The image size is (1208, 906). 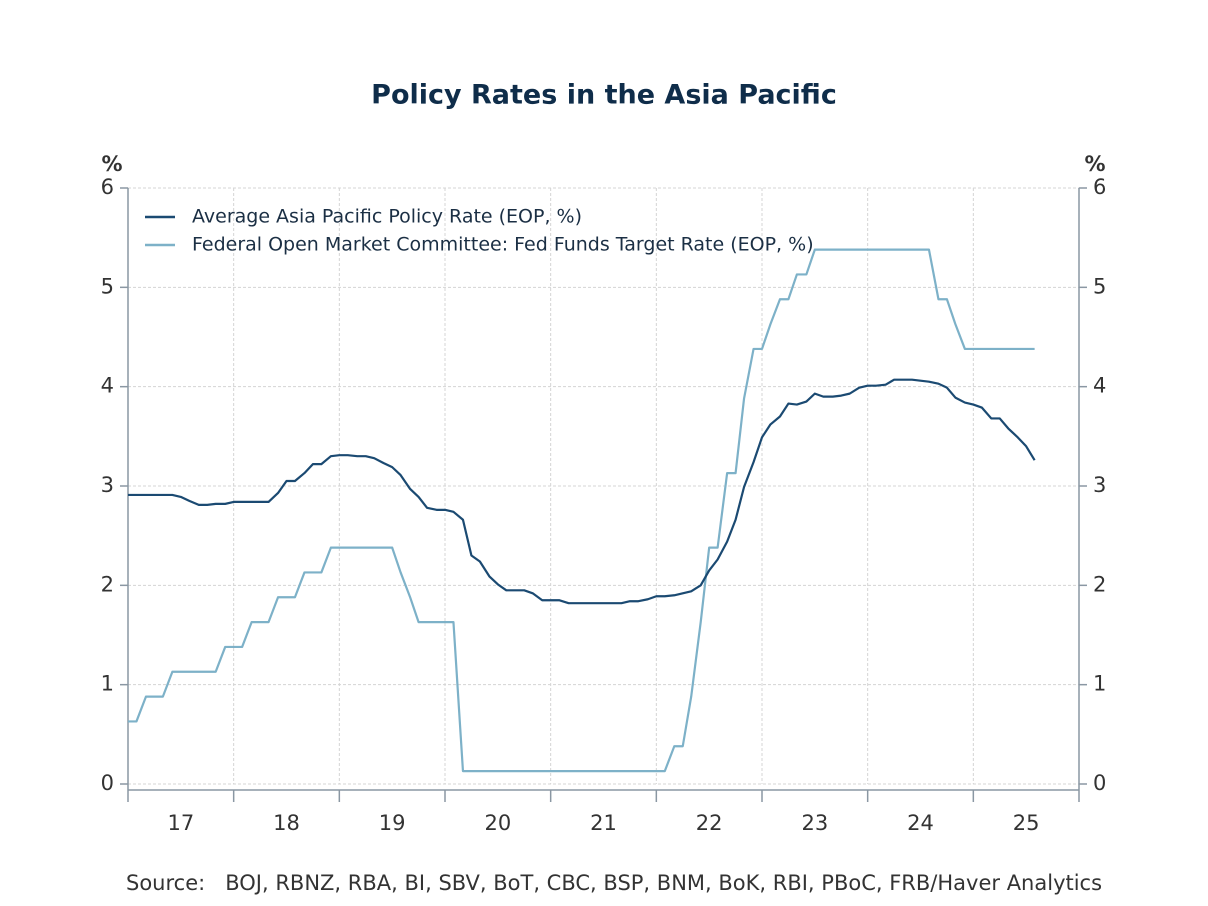 I want to click on y-tick-label: 6, so click(x=107, y=187).